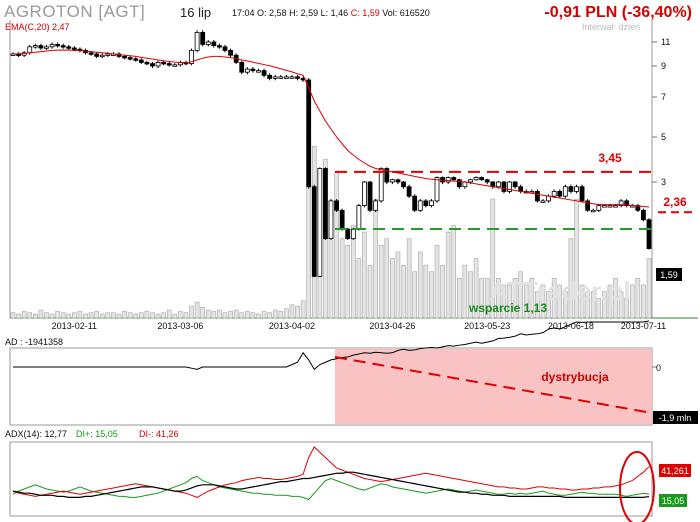  I want to click on date-axis-label: 2013-07-11, so click(643, 326).